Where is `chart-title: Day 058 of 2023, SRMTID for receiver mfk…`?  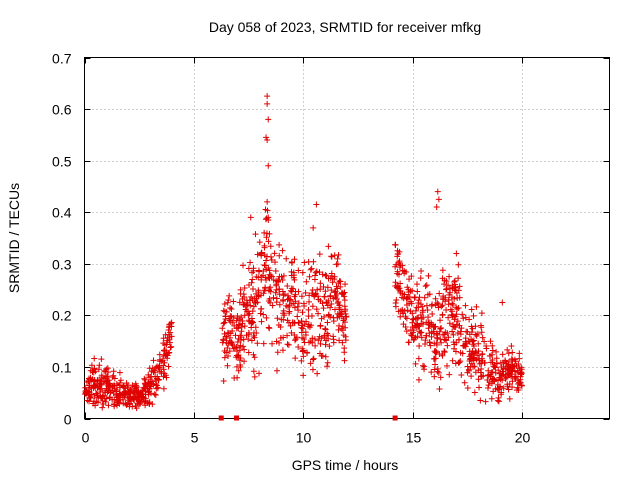
chart-title: Day 058 of 2023, SRMTID for receiver mfk… is located at coordinates (345, 27).